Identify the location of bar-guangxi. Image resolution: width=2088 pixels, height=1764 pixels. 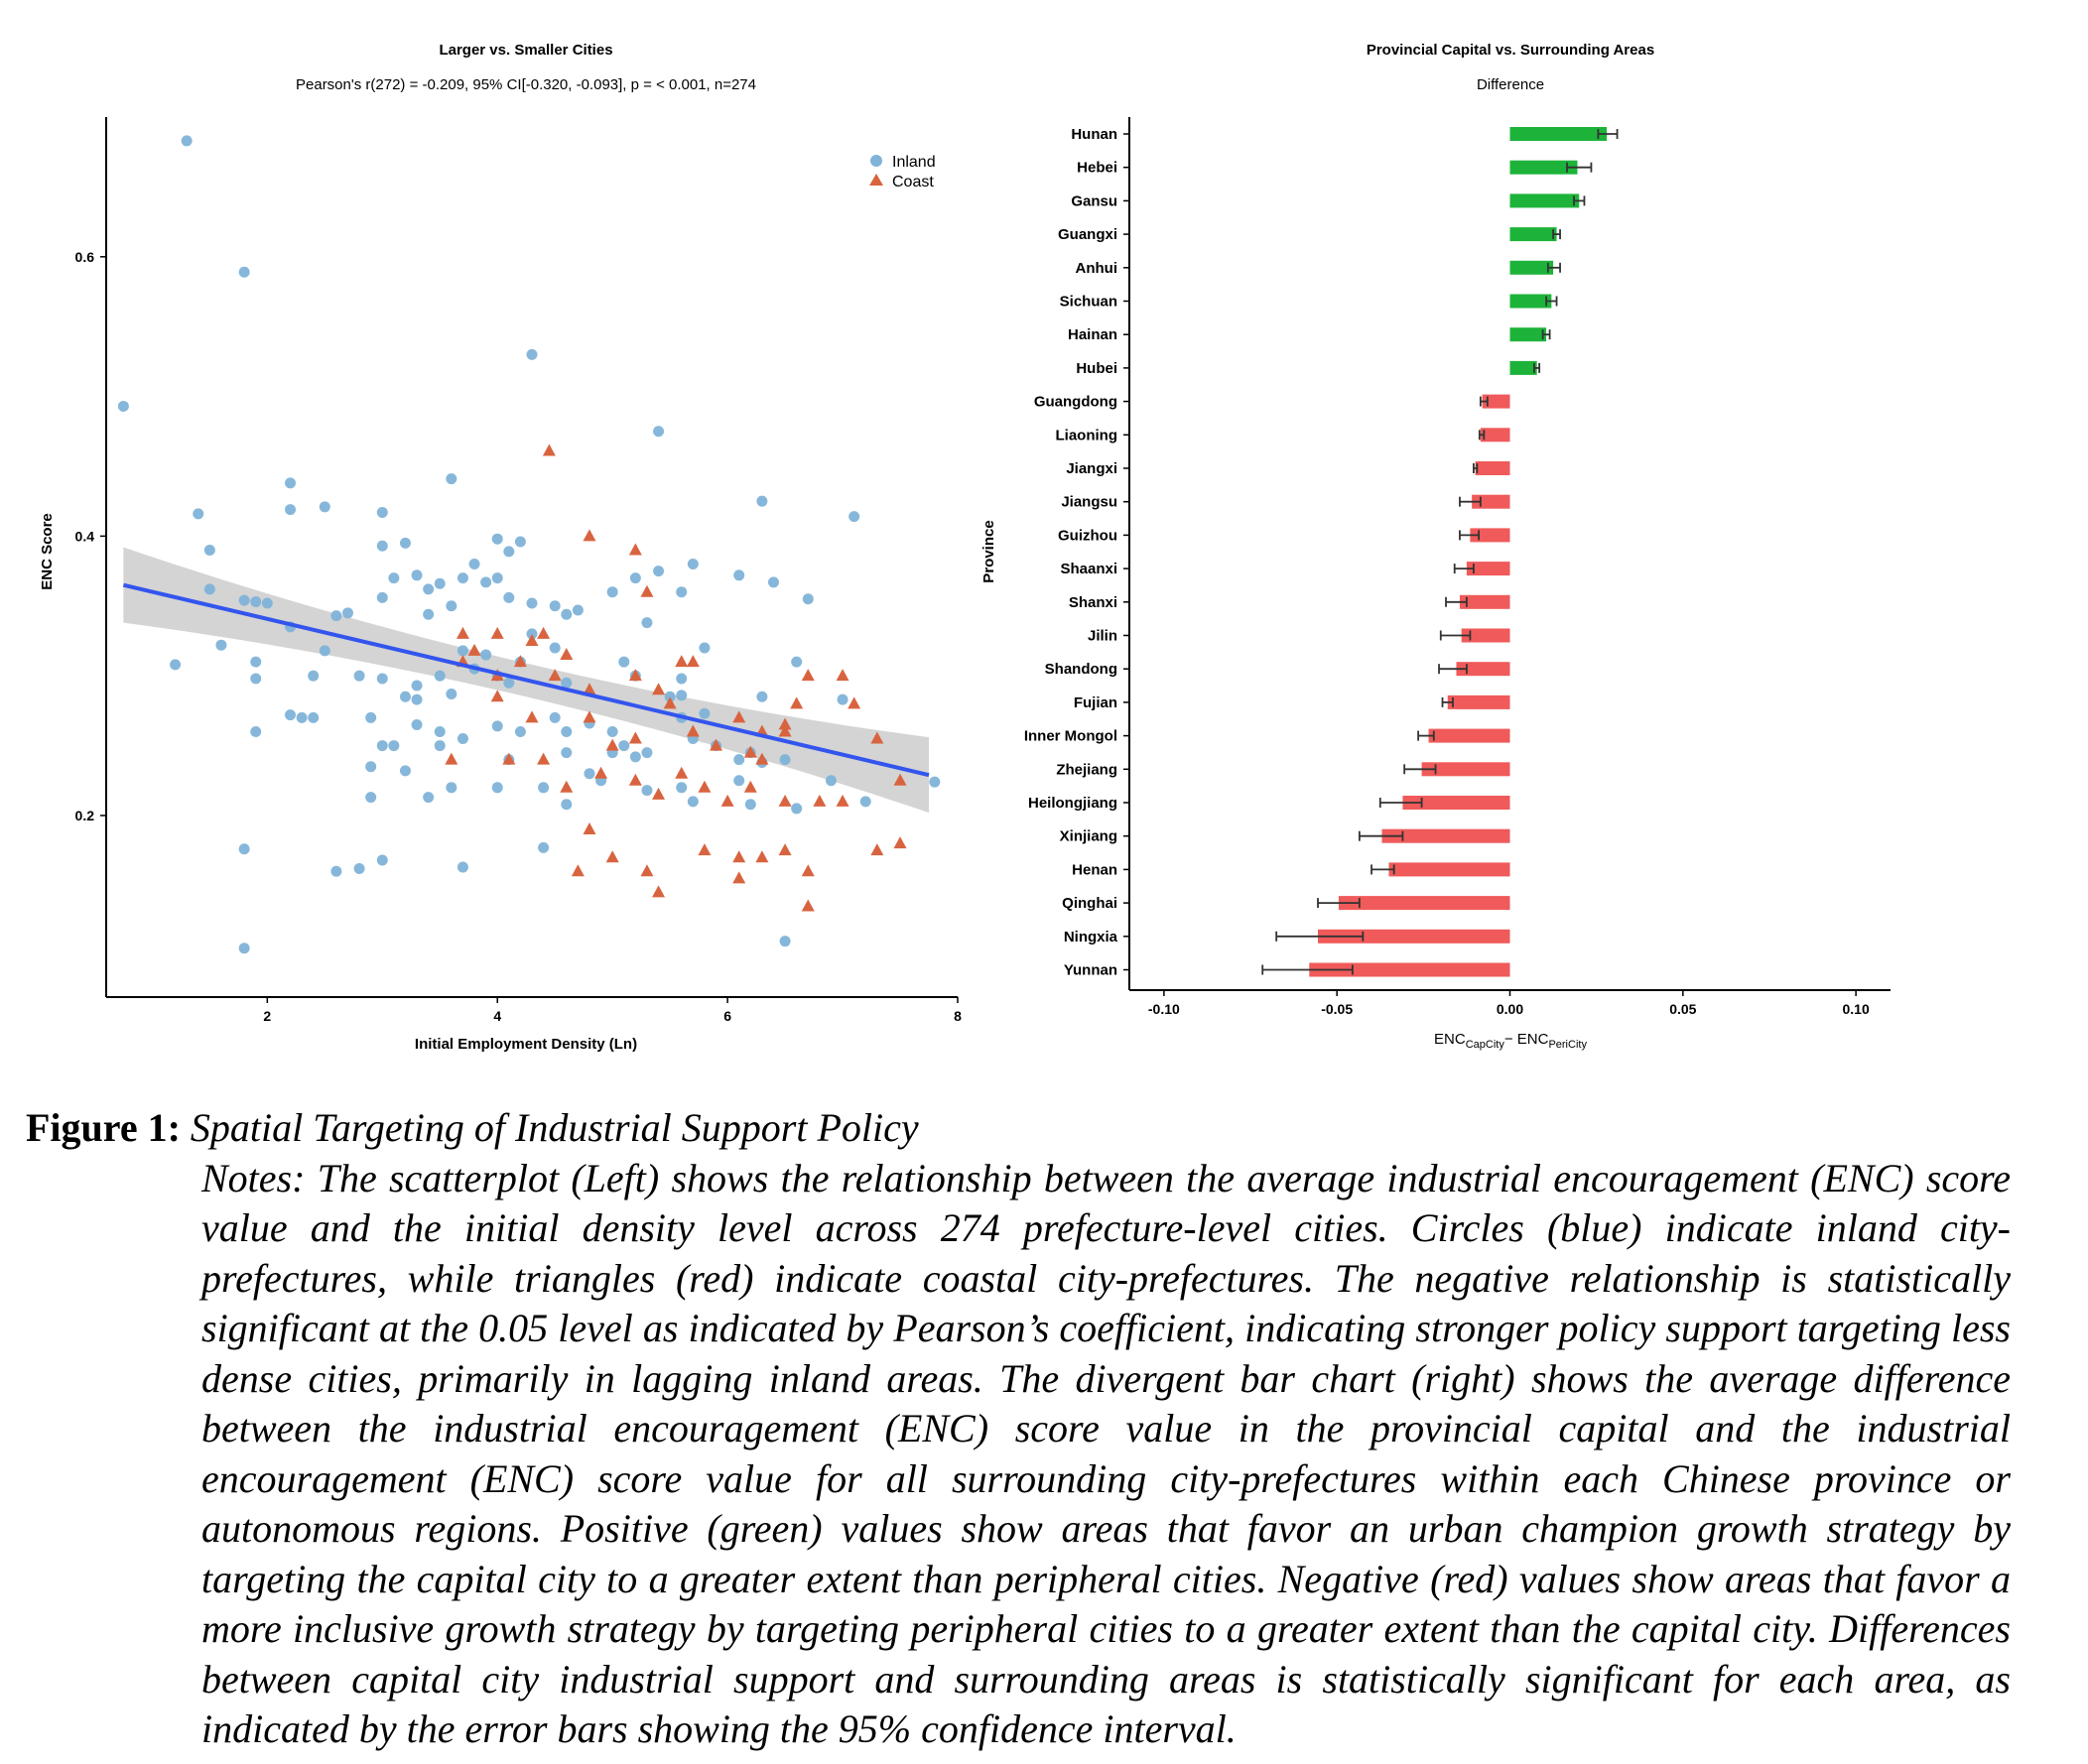
(1533, 234).